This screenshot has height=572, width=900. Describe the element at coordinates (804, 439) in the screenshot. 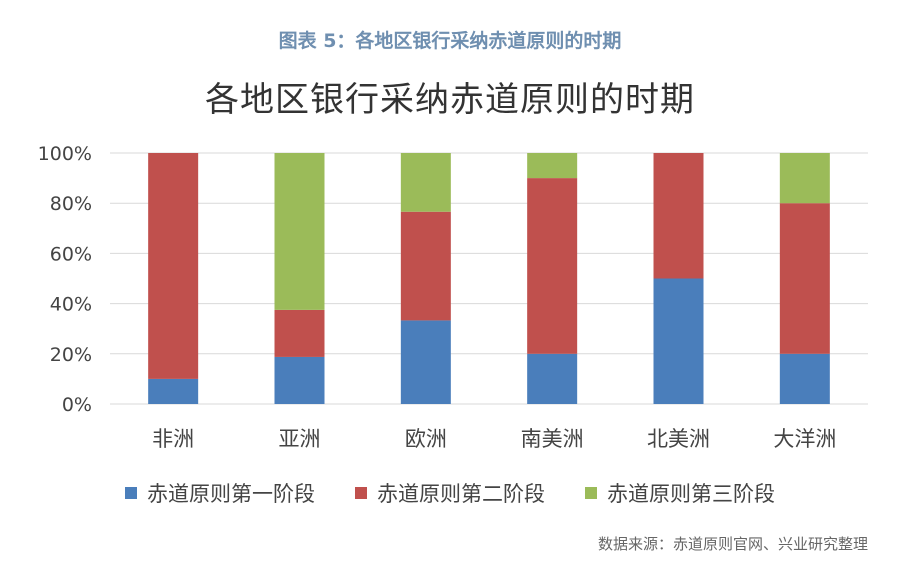

I see `x-category-label: 大洋洲` at that location.